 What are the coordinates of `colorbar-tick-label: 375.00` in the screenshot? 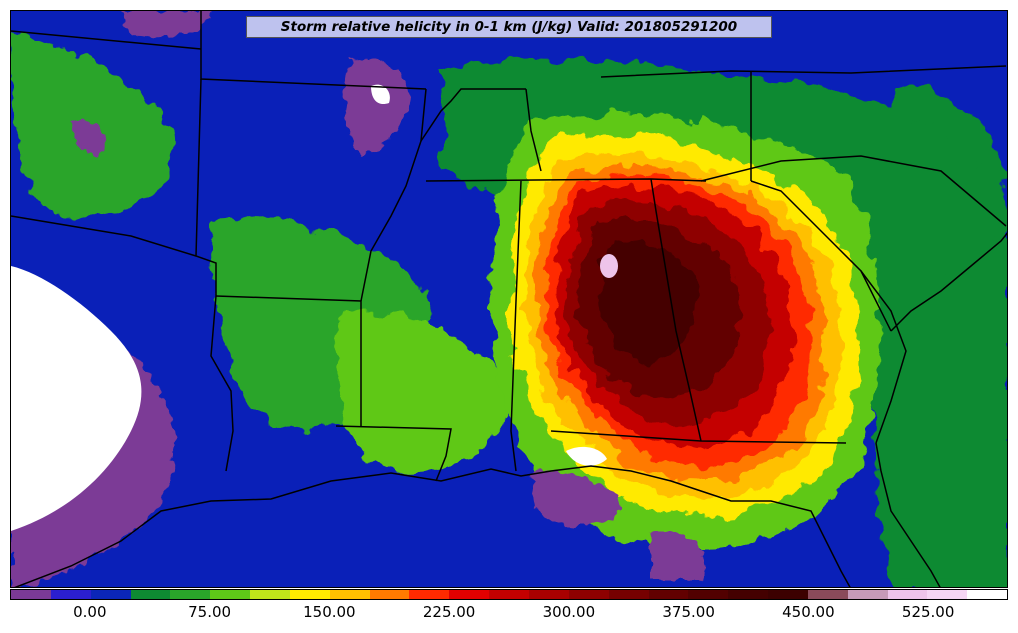 It's located at (688, 612).